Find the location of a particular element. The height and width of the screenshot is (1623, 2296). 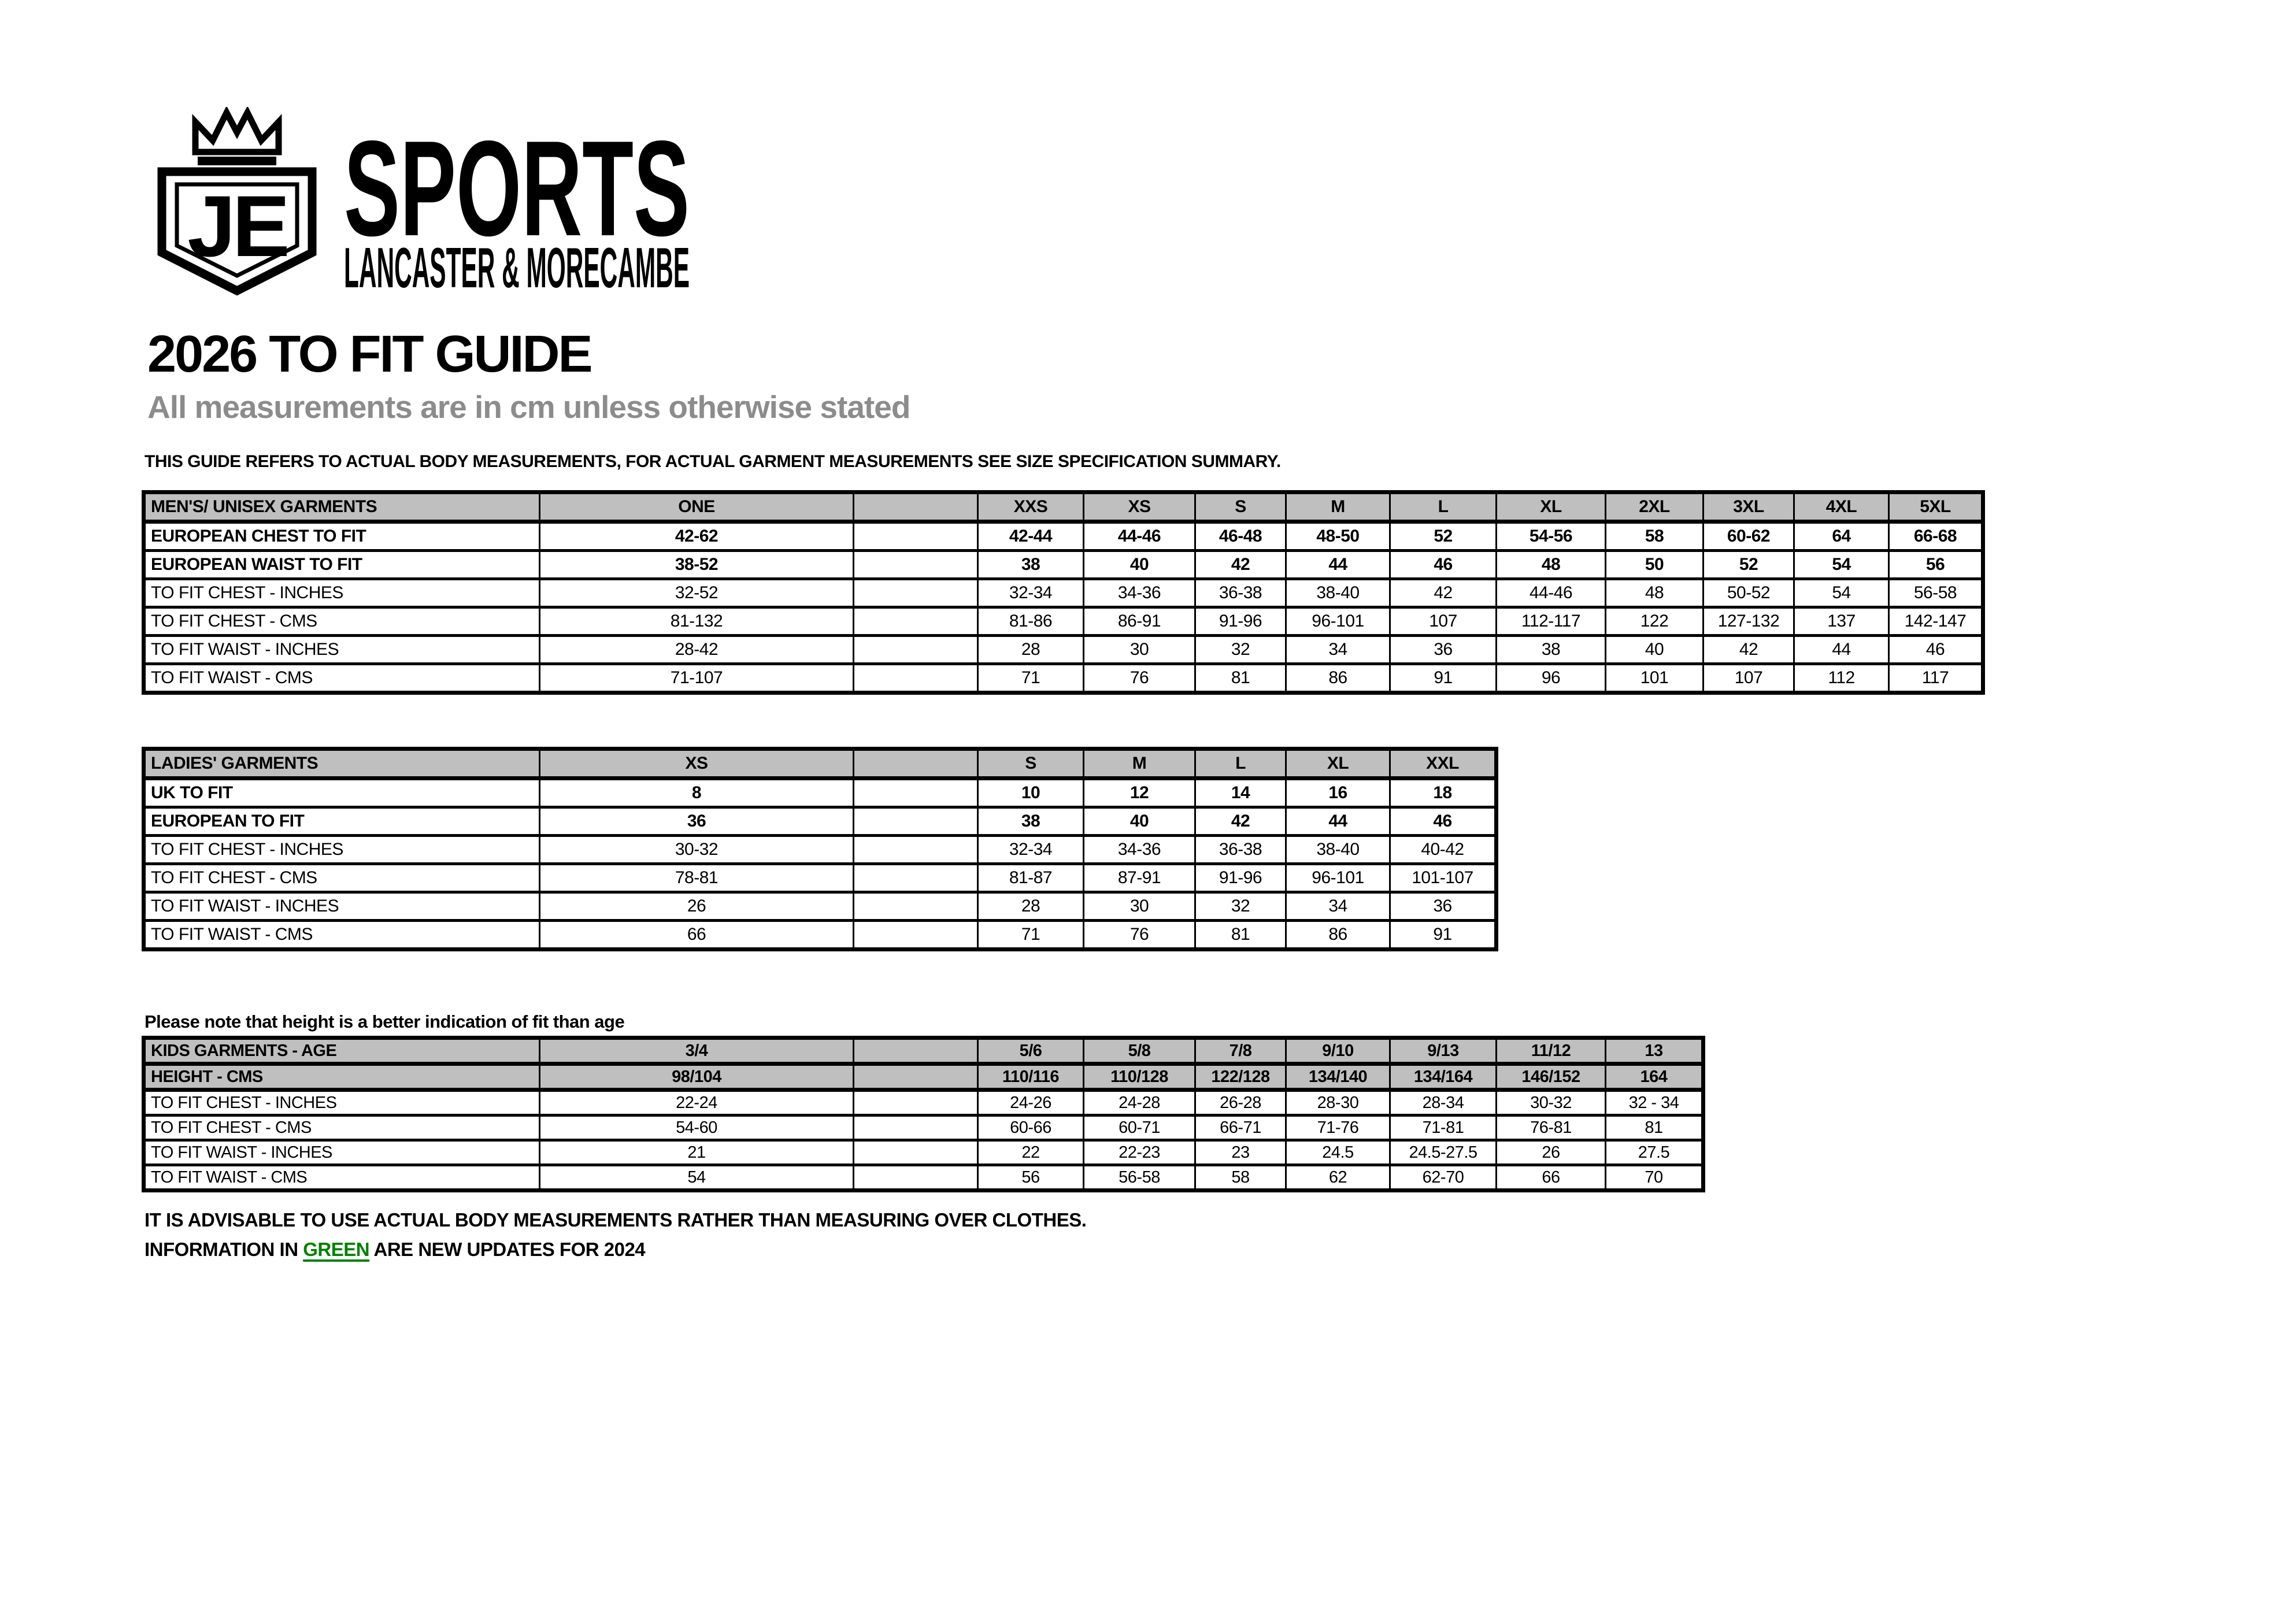

green-highlight: GREEN is located at coordinates (337, 1249).